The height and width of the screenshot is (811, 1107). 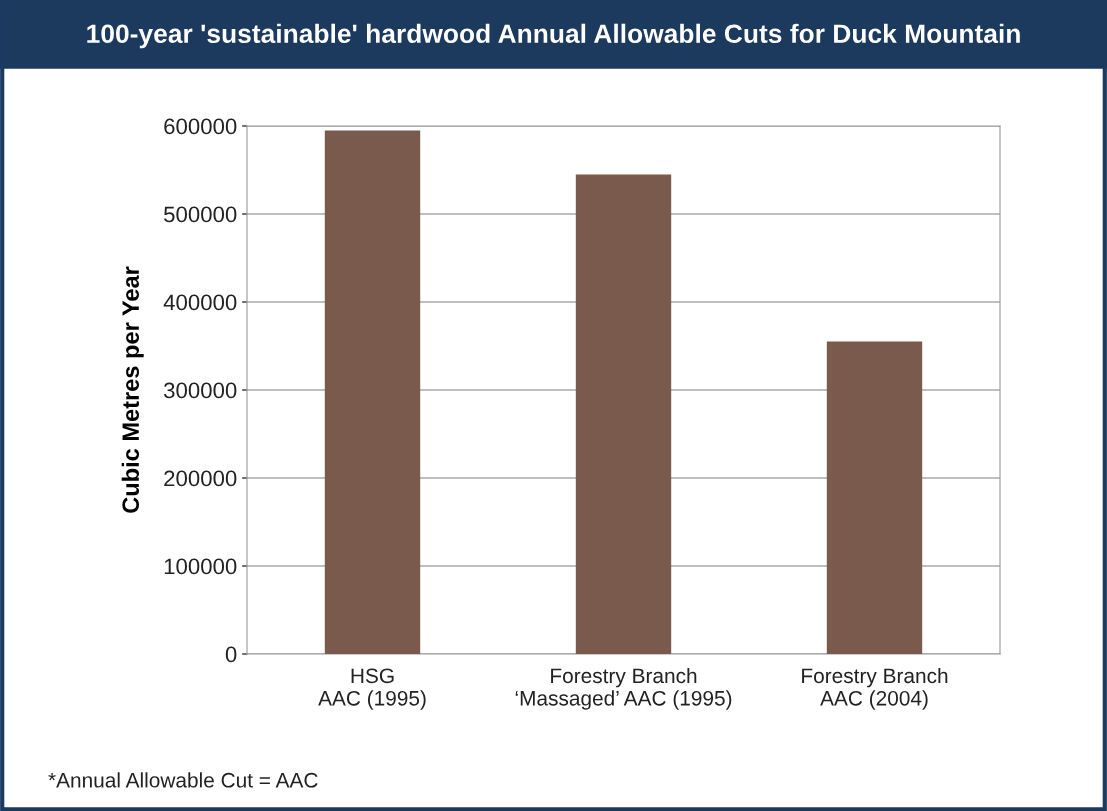 I want to click on y-tick-label: 600000, so click(x=200, y=126).